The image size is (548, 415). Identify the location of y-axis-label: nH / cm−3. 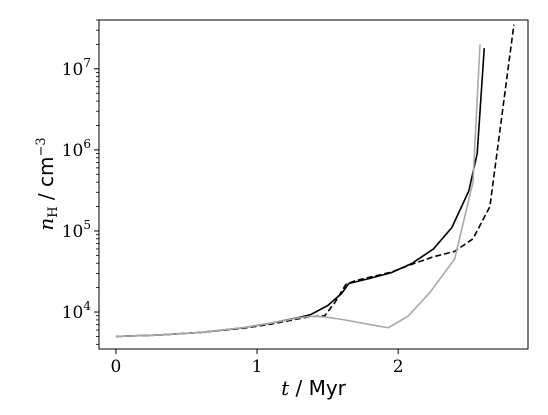
(47, 183).